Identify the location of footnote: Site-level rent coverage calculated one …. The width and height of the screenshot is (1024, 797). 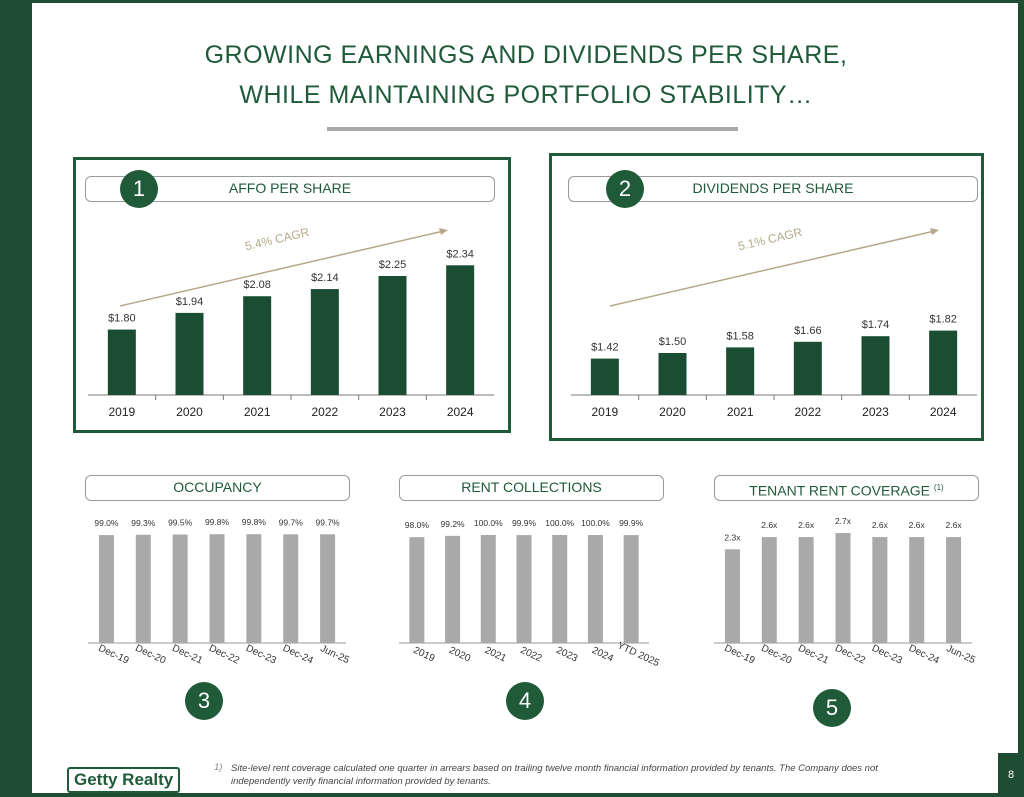
(554, 775).